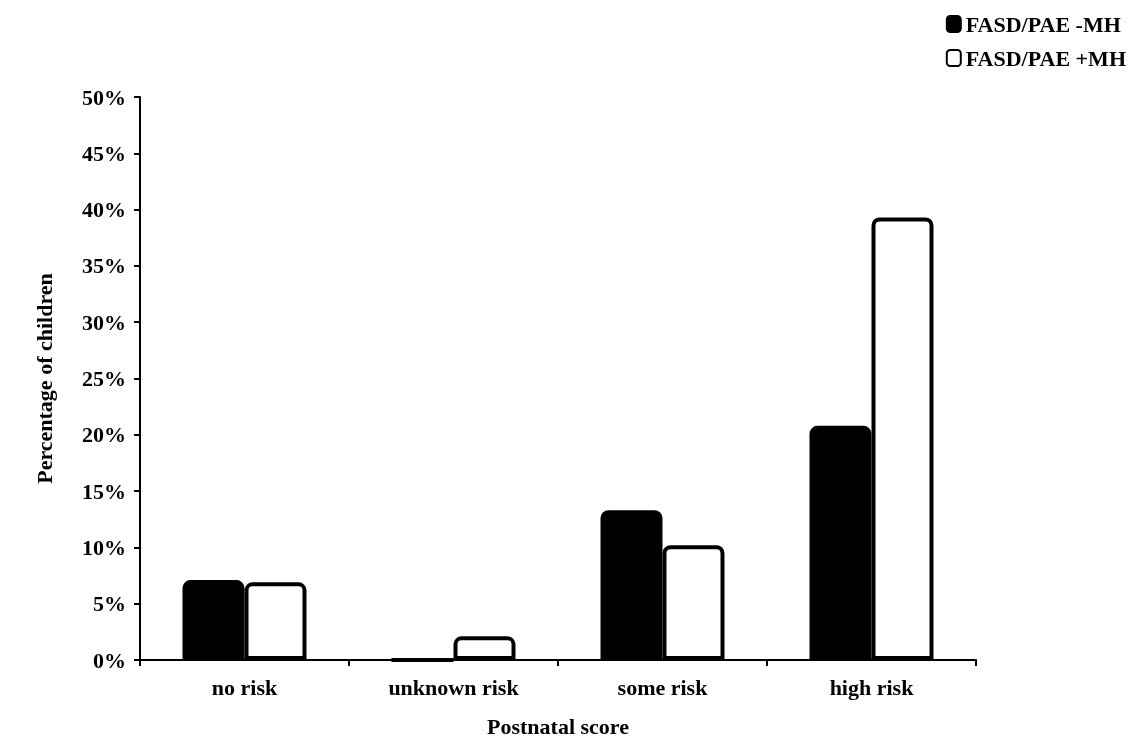 Image resolution: width=1141 pixels, height=742 pixels. I want to click on legend-label: FASD/PAE -MH, so click(1043, 24).